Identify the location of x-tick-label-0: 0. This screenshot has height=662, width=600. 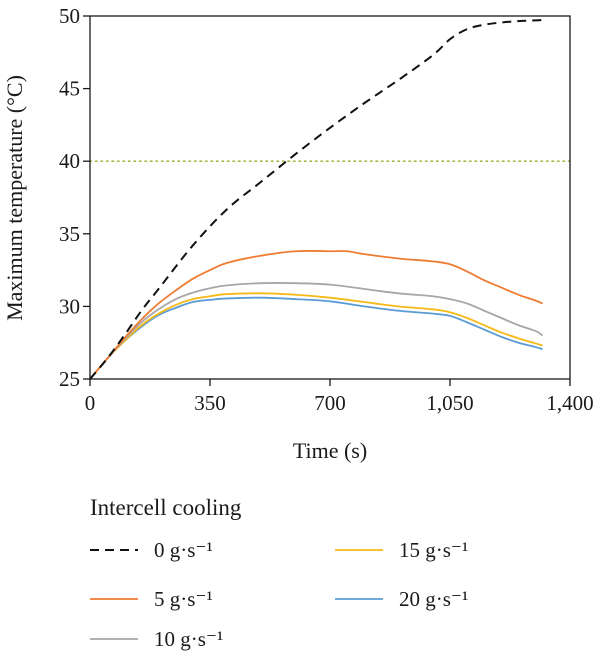
(90, 403).